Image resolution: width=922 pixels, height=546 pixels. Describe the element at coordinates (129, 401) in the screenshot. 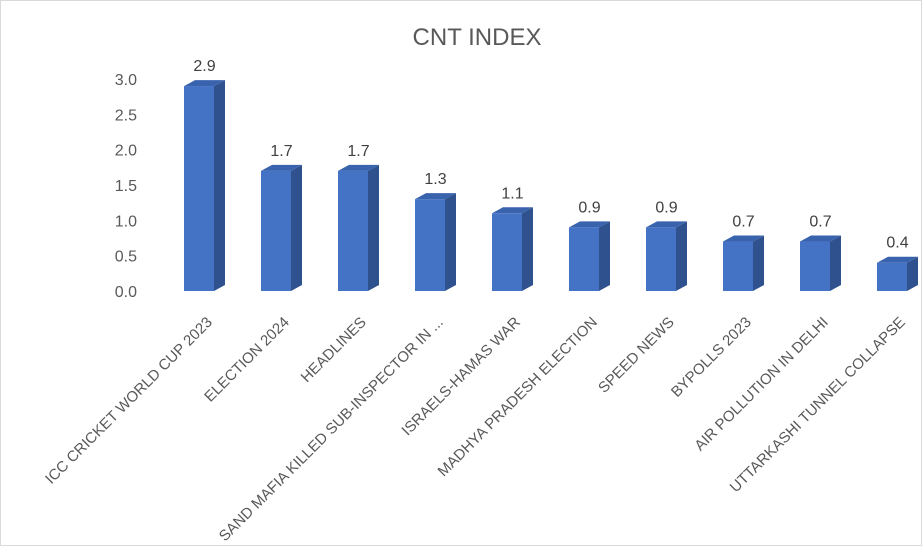

I see `category-label: ICC CRICKET WORLD CUP 2023` at that location.